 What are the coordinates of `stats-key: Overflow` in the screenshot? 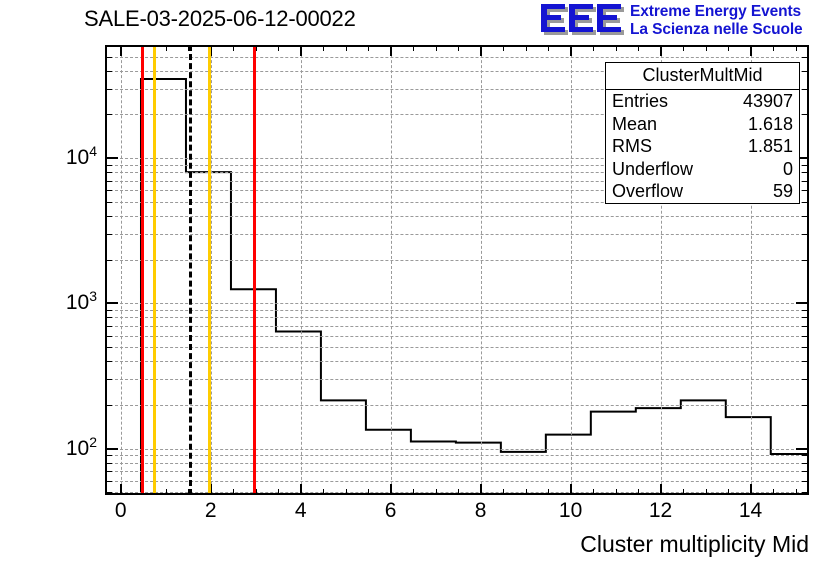 It's located at (648, 191).